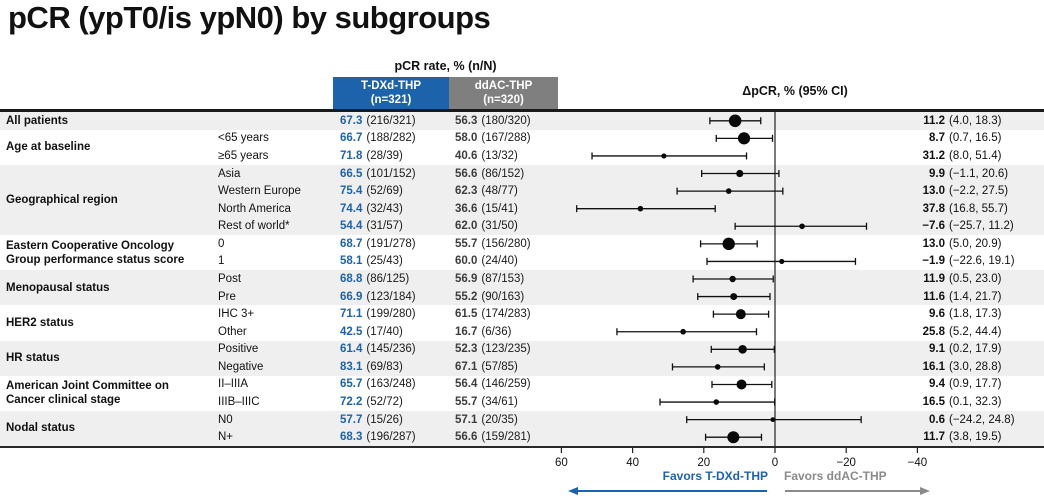  I want to click on ddac-fraction: (180/320), so click(506, 120).